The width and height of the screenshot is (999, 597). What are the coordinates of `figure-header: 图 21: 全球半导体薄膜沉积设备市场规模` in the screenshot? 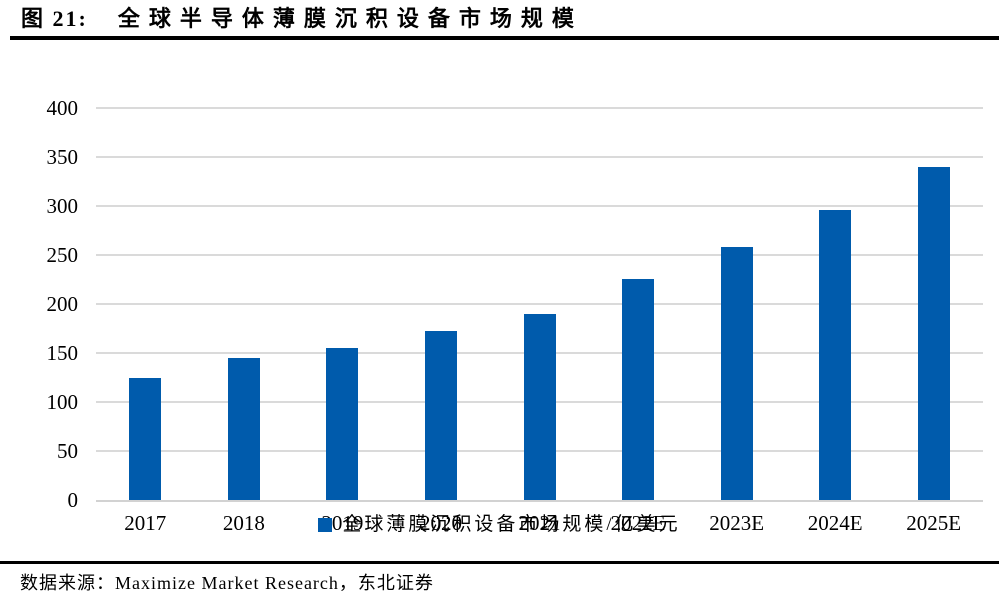 It's located at (302, 19).